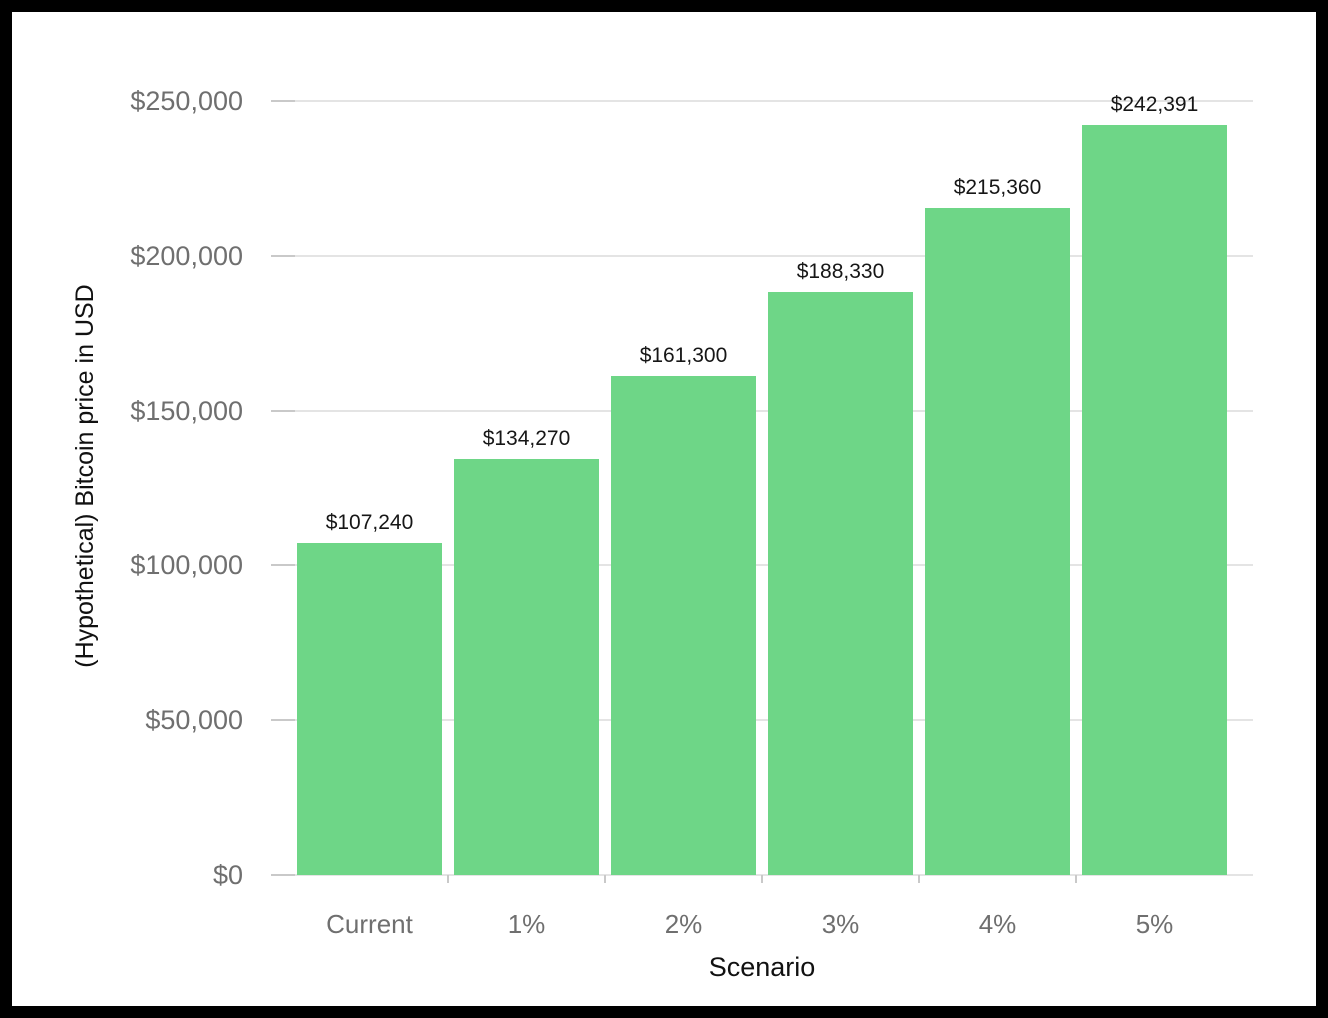  I want to click on bar-cell: $215,360, so click(997, 488).